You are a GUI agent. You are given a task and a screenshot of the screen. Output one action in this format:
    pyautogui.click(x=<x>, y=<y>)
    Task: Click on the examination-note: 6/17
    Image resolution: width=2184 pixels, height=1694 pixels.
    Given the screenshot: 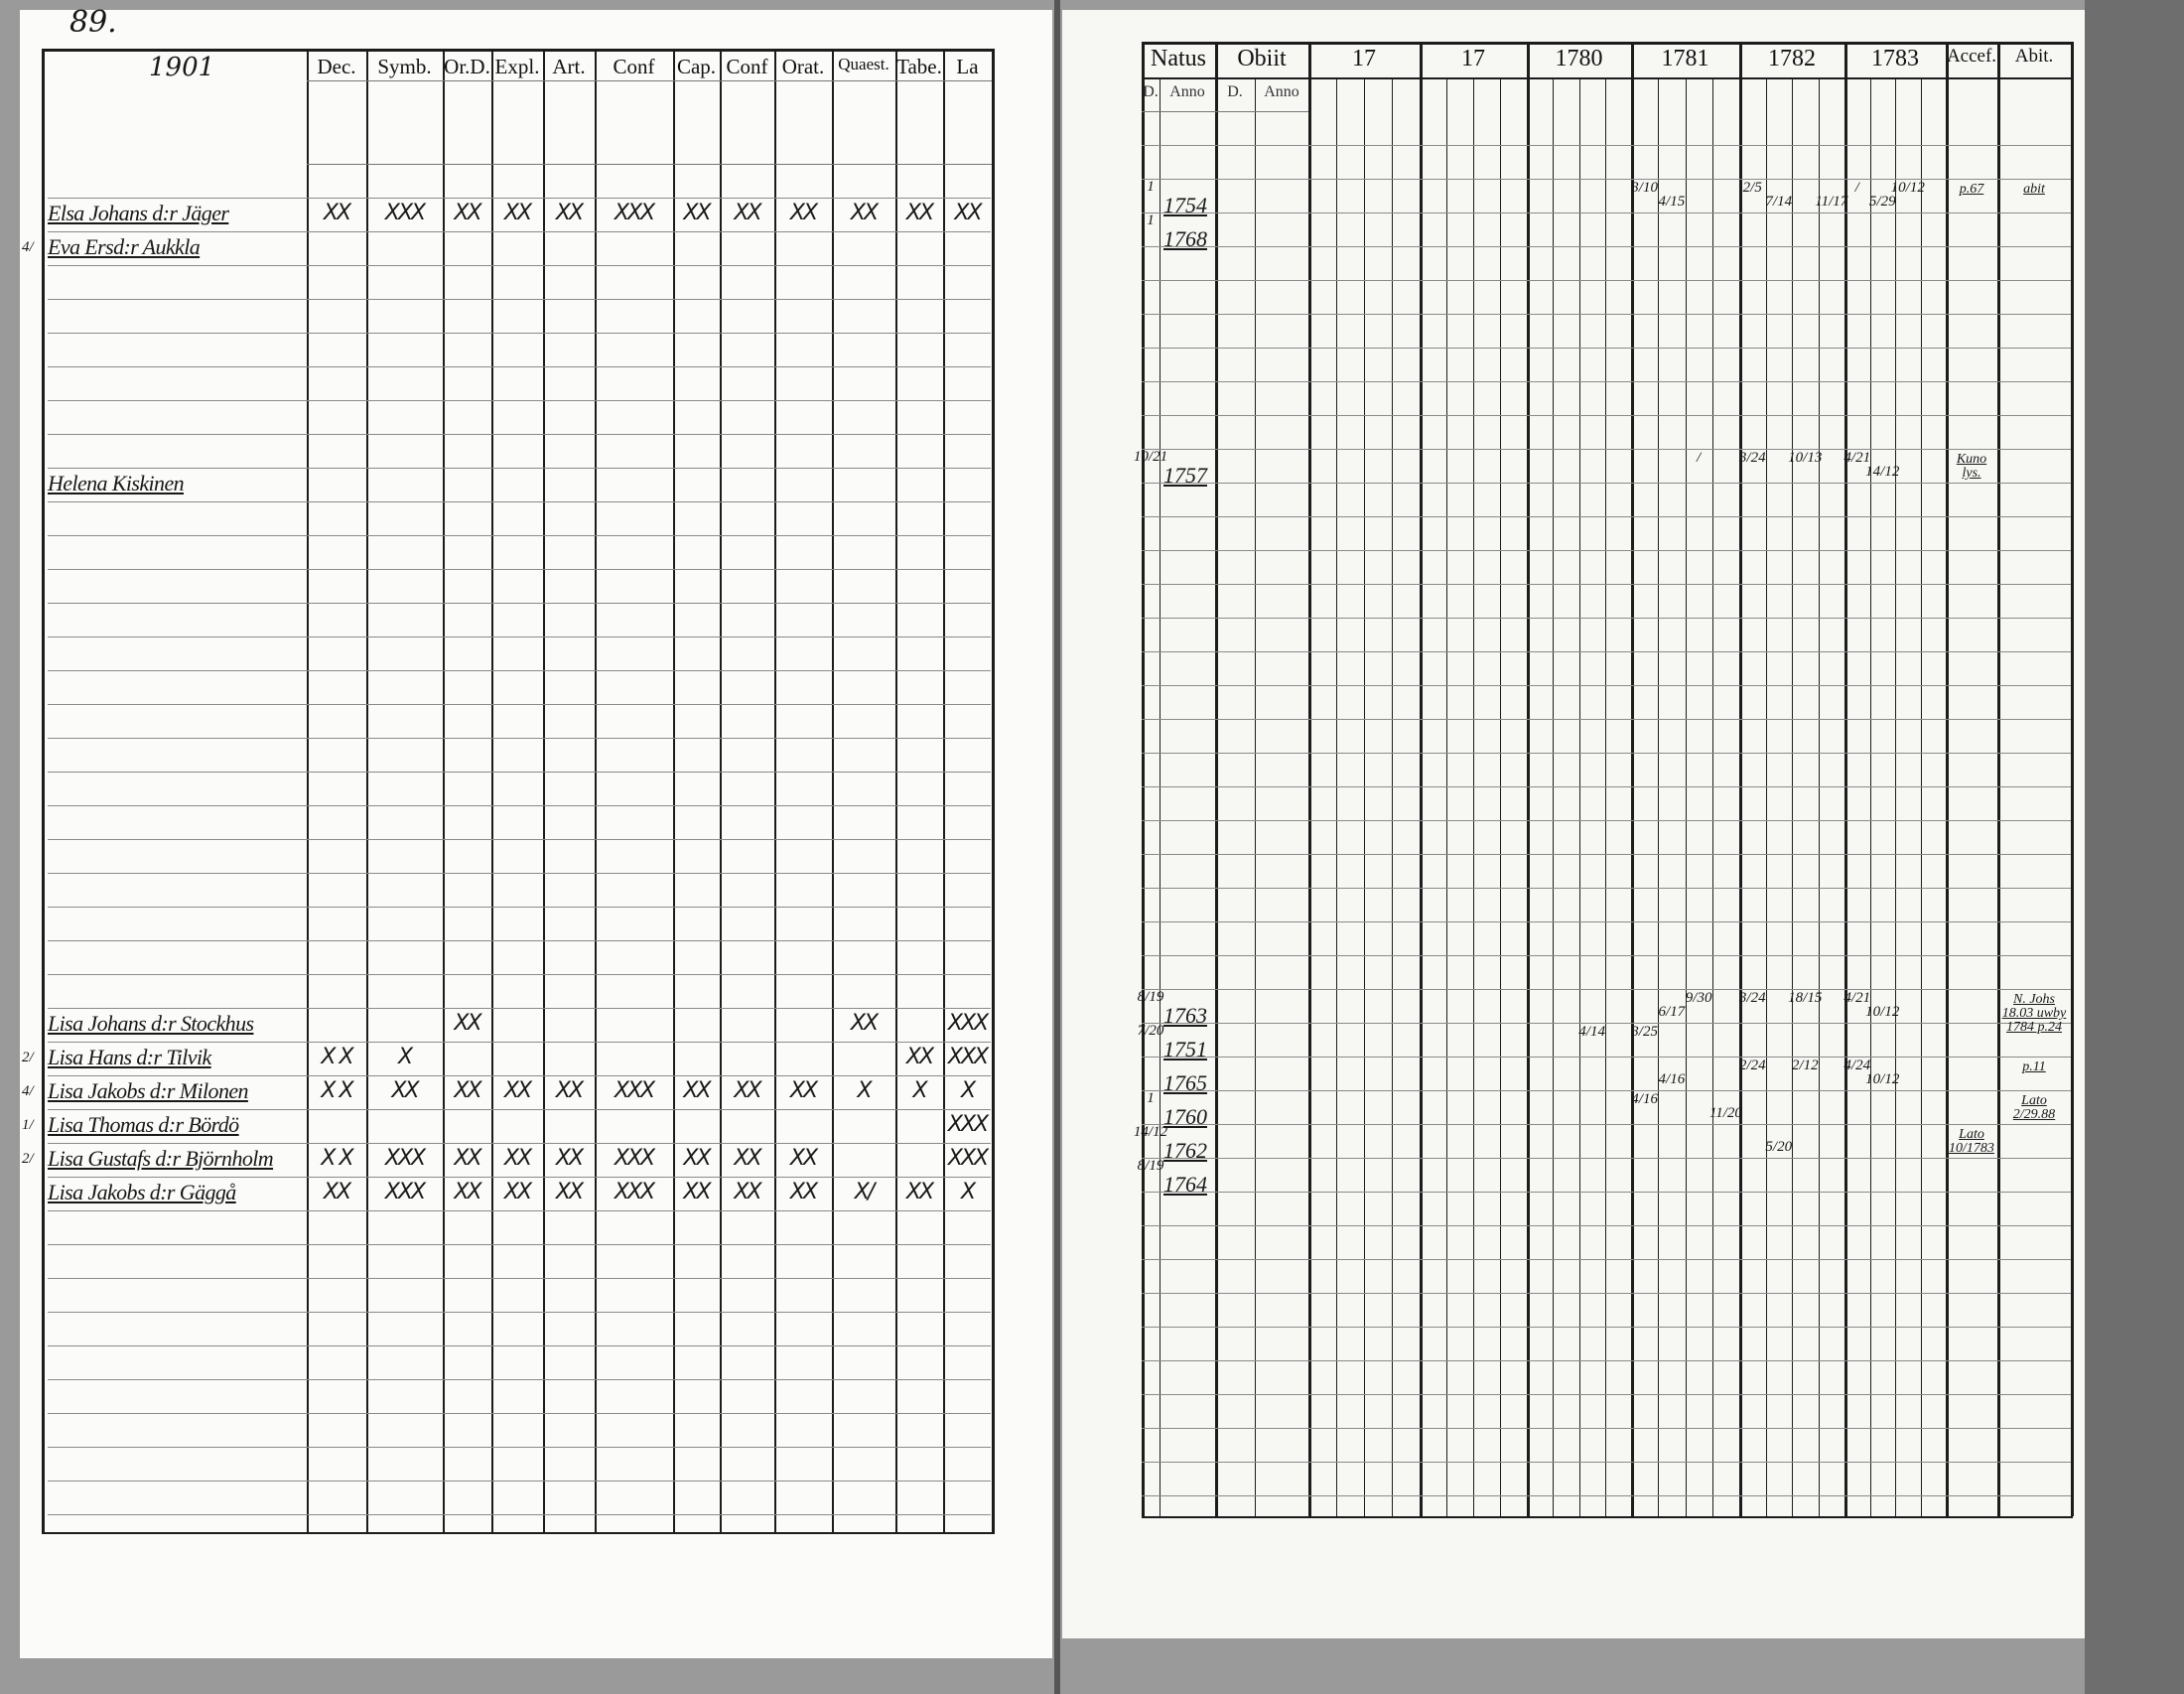 What is the action you would take?
    pyautogui.click(x=1672, y=1012)
    